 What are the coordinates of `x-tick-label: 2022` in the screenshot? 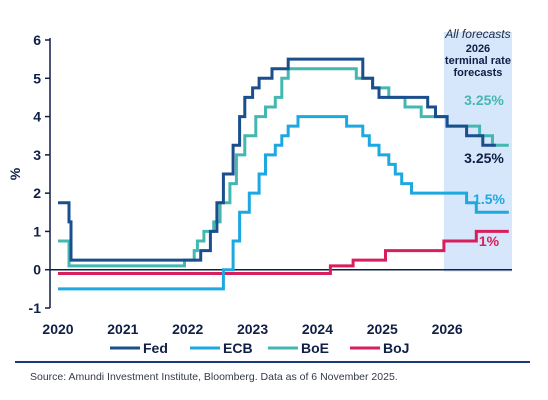 It's located at (187, 329).